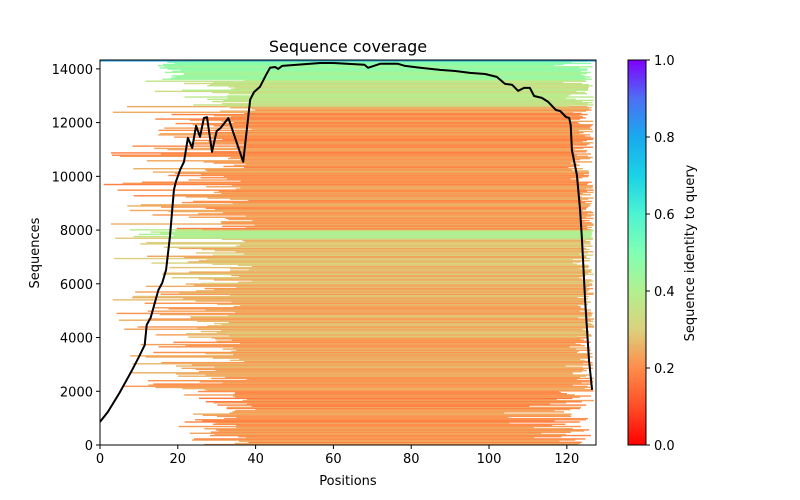  Describe the element at coordinates (348, 61) in the screenshot. I see `query-row` at that location.